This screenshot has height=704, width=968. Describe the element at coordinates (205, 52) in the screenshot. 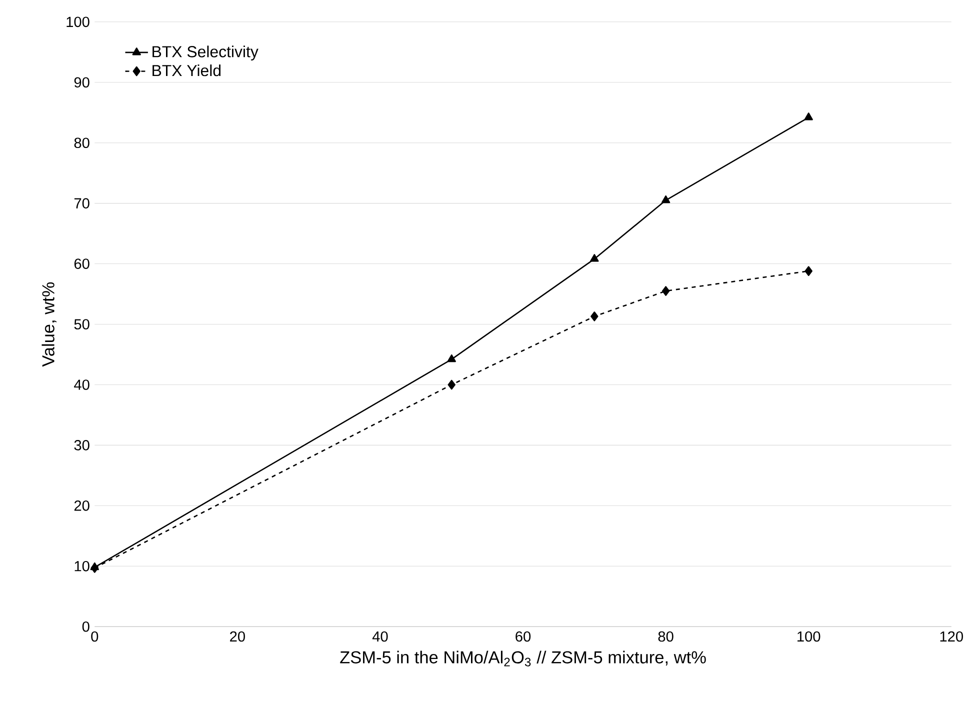

I see `legend-label: BTX Selectivity` at that location.